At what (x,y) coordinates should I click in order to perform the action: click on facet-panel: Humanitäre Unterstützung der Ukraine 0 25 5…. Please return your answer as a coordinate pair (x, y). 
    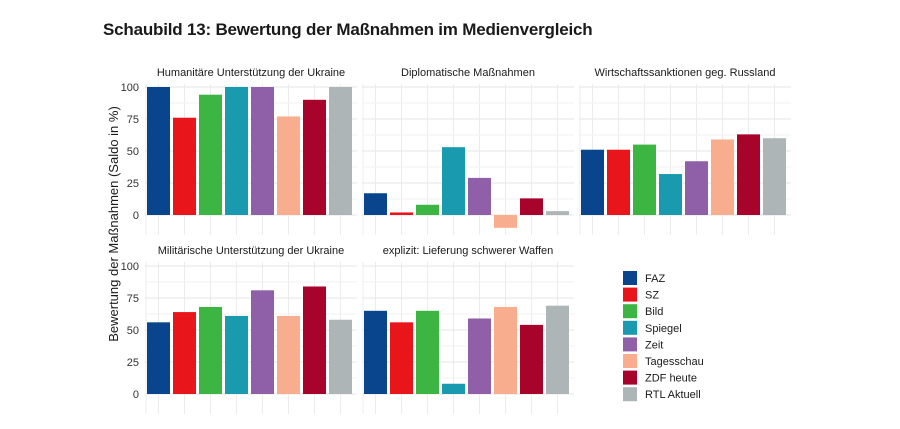
    Looking at the image, I should click on (239, 151).